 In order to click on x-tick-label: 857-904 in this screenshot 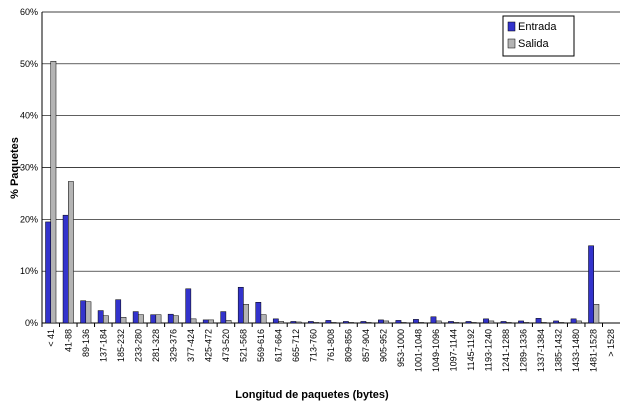, I will do `click(366, 345)`.